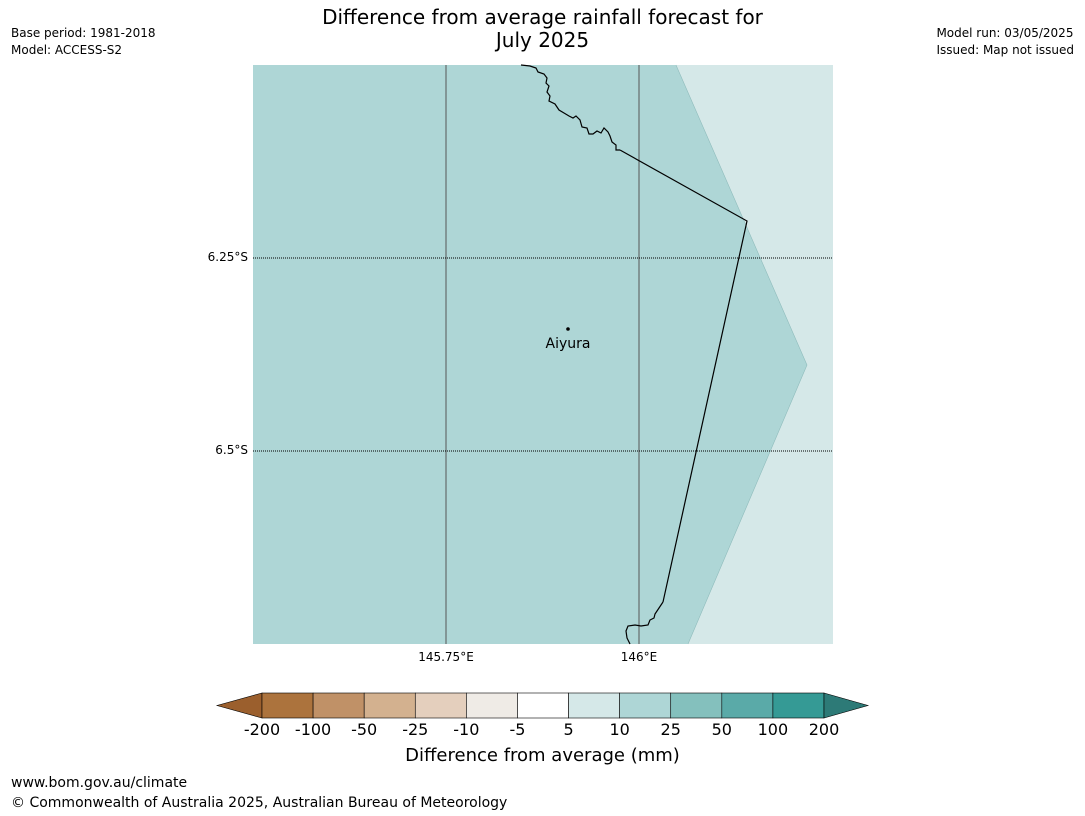 Image resolution: width=1085 pixels, height=816 pixels. I want to click on colorbar-extend-low, so click(239, 705).